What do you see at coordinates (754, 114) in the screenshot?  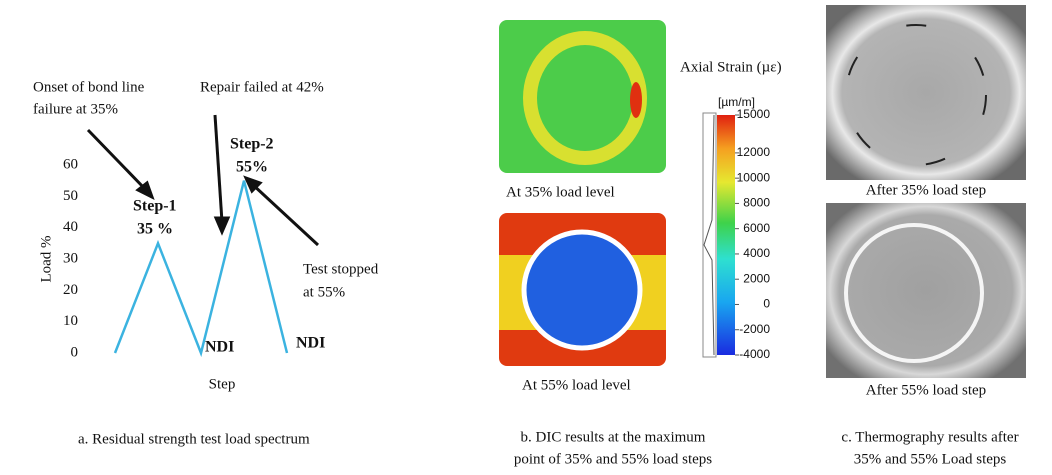 I see `colorbar-tick-label: 15000` at bounding box center [754, 114].